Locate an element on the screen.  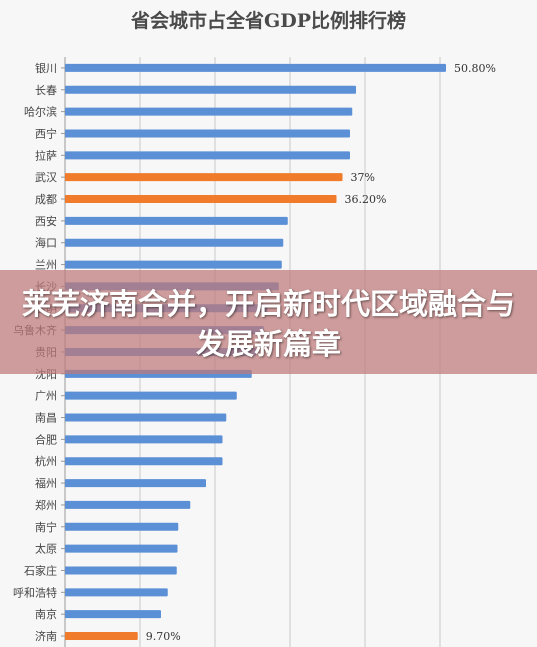
category-label: 南昌 is located at coordinates (46, 418).